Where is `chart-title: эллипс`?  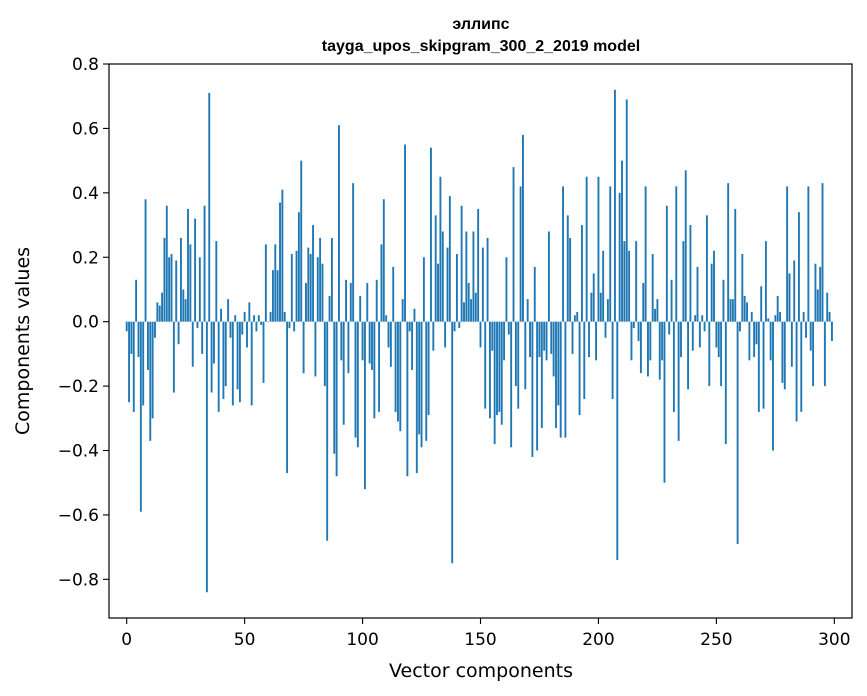
chart-title: эллипс is located at coordinates (480, 24).